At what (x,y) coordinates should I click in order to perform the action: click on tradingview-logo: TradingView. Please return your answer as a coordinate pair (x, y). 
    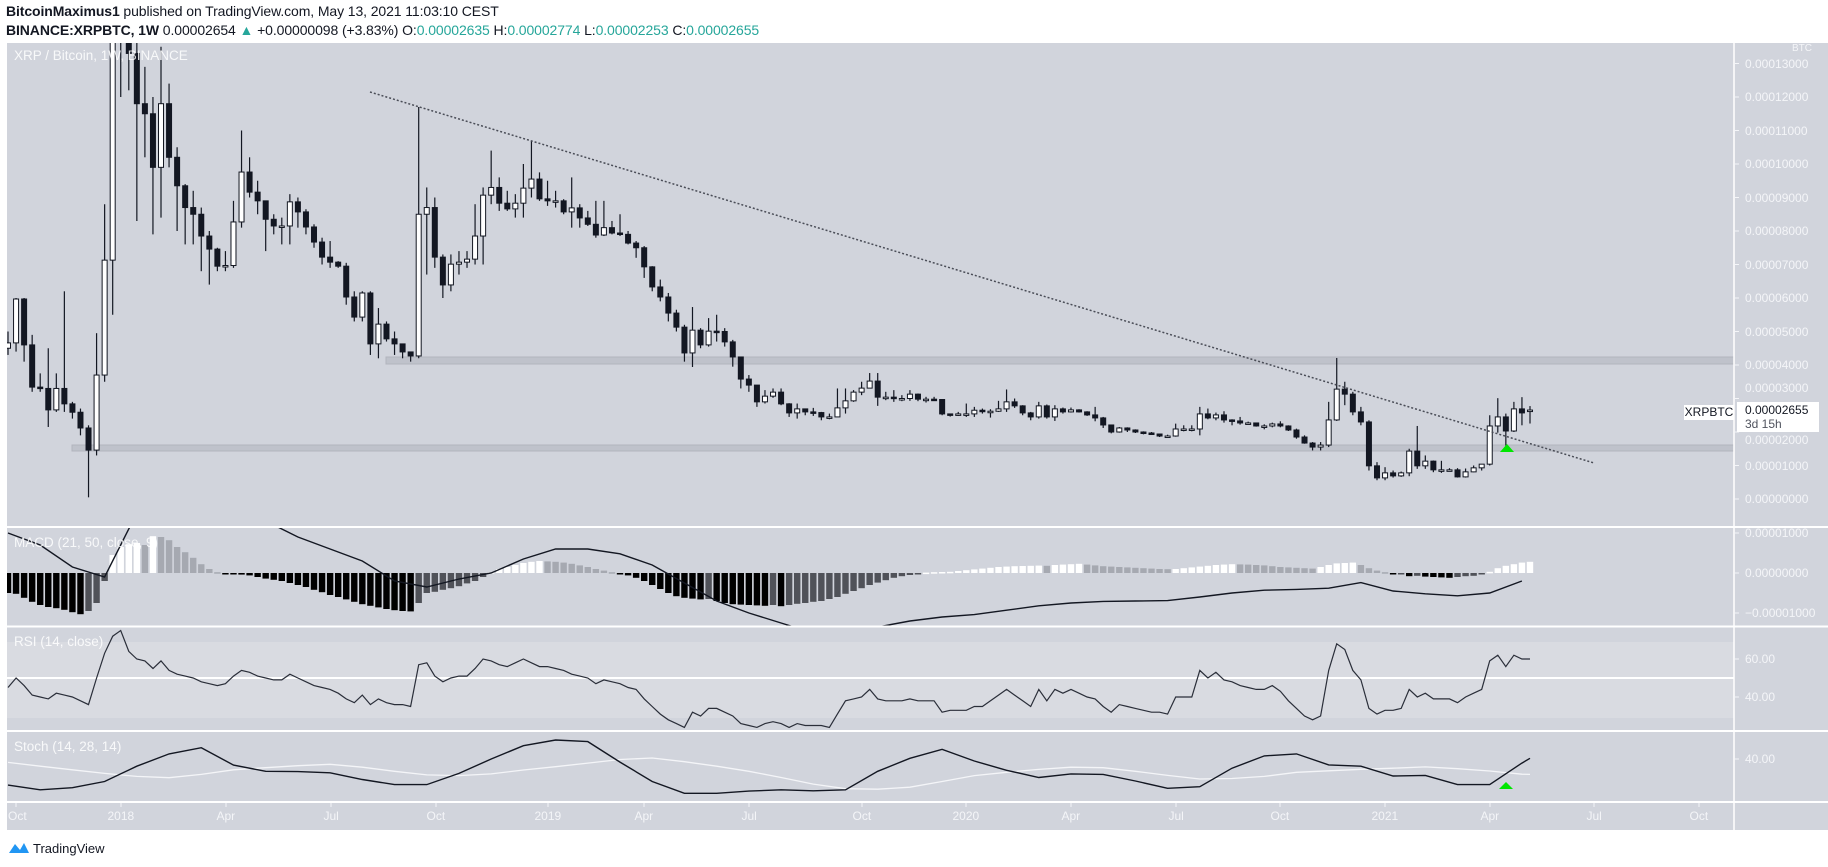
    Looking at the image, I should click on (56, 848).